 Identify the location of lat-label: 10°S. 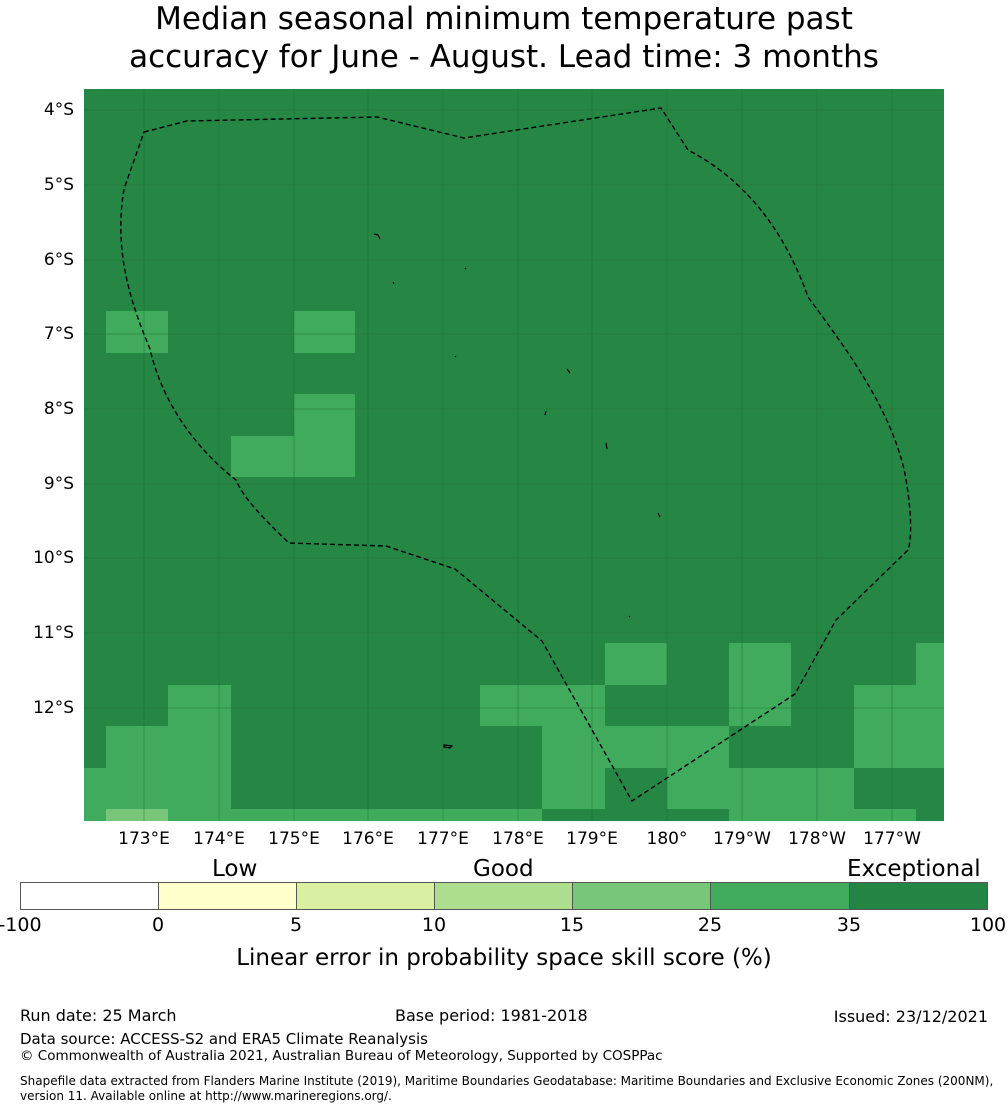
(53, 558).